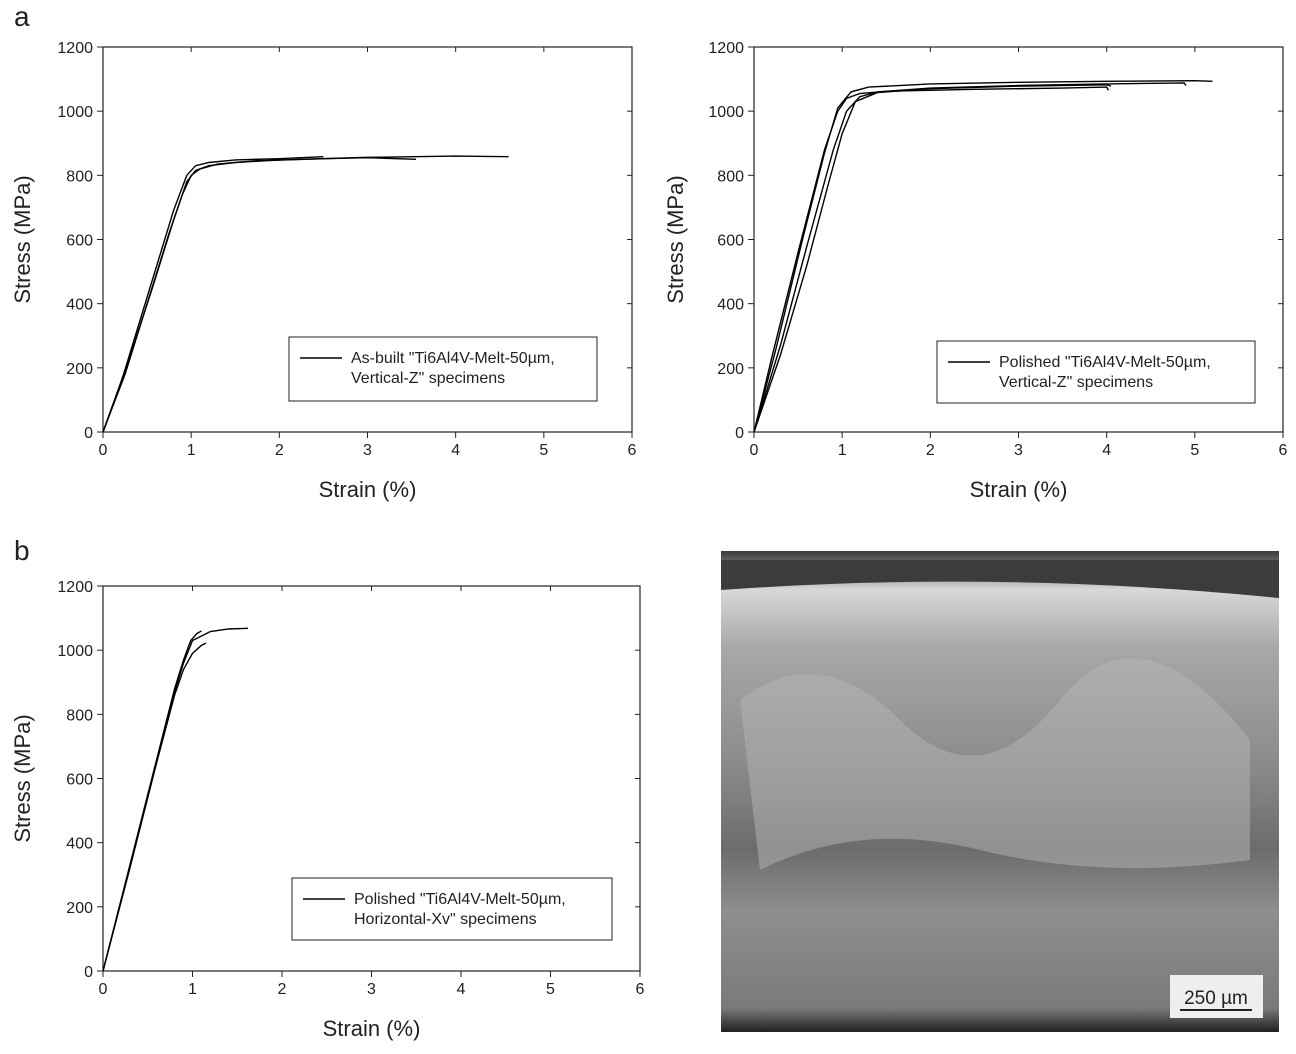 Image resolution: width=1296 pixels, height=1054 pixels. Describe the element at coordinates (453, 358) in the screenshot. I see `legend-label: As-built "Ti6Al4V-Melt-50µm,` at that location.